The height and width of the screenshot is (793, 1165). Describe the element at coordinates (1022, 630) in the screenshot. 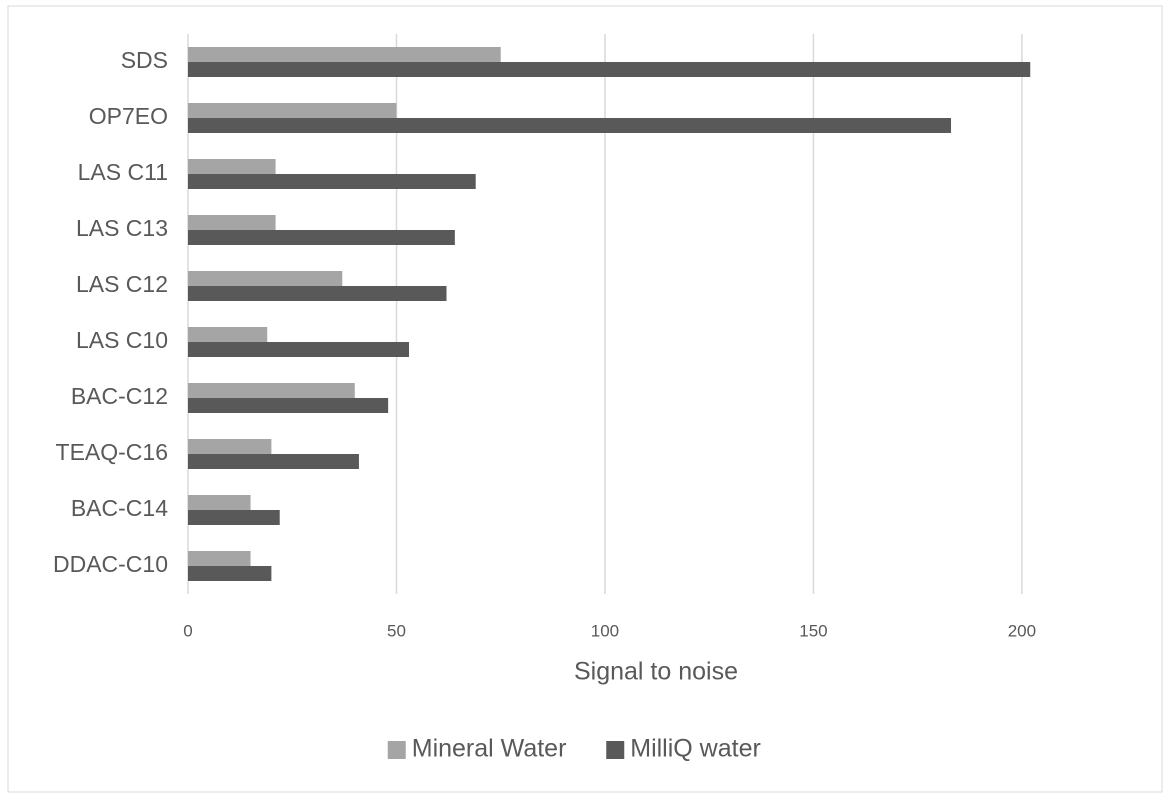

I see `x-tick-label: 200` at that location.